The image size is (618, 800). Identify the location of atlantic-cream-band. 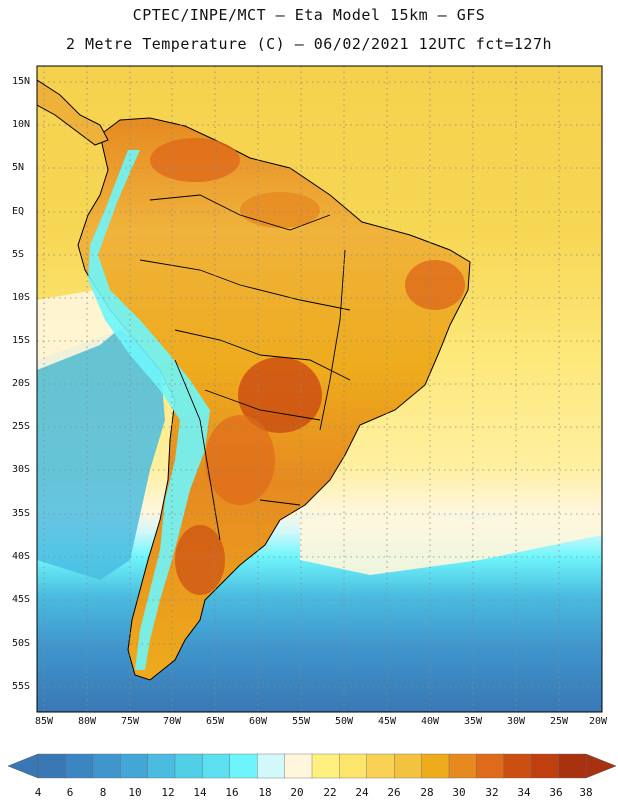
(451, 540).